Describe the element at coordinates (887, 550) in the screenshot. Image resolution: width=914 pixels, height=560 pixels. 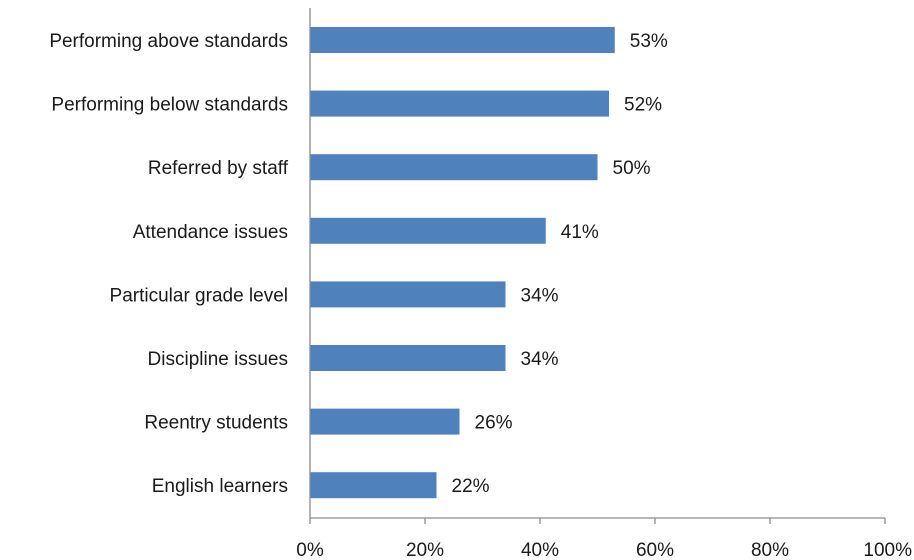
I see `x-tick-label: 100%` at that location.